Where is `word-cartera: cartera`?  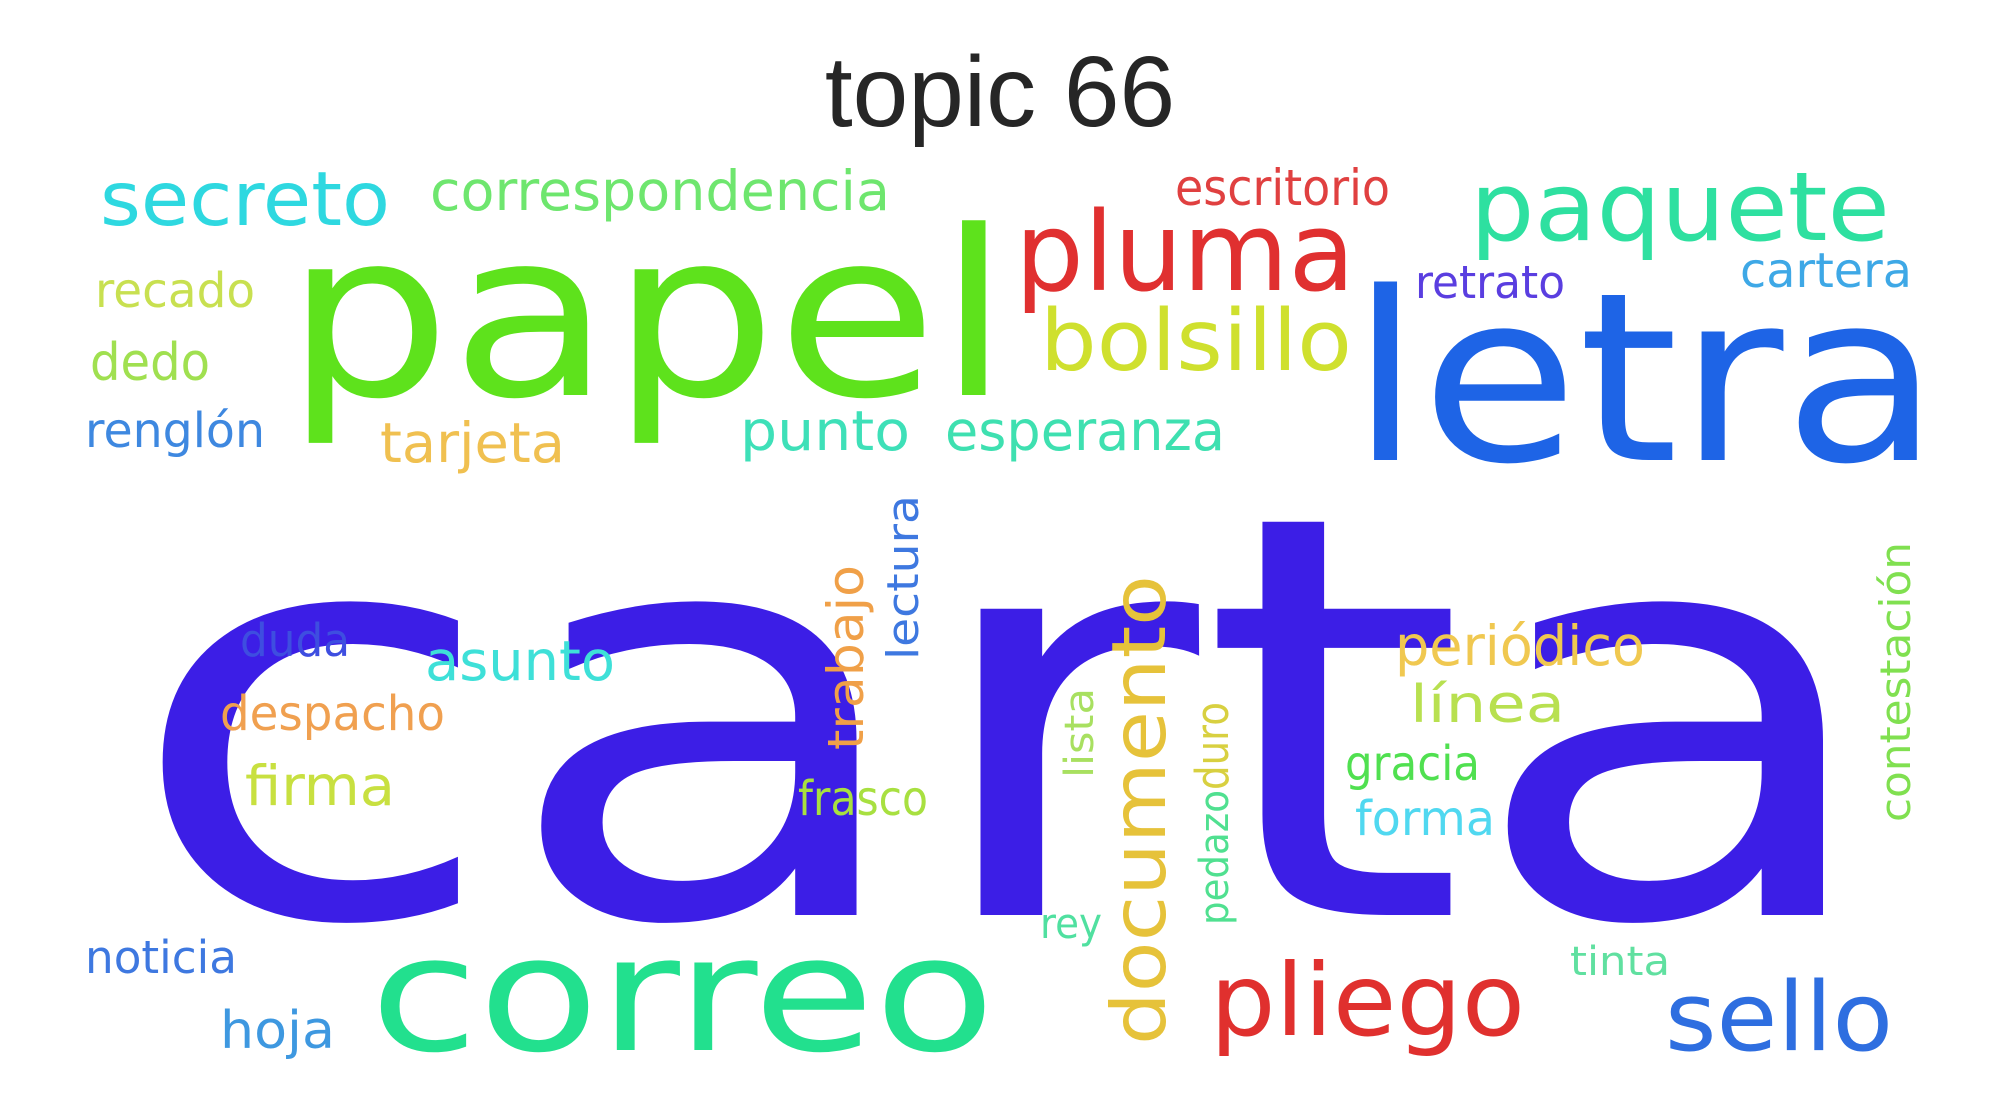 word-cartera: cartera is located at coordinates (1826, 271).